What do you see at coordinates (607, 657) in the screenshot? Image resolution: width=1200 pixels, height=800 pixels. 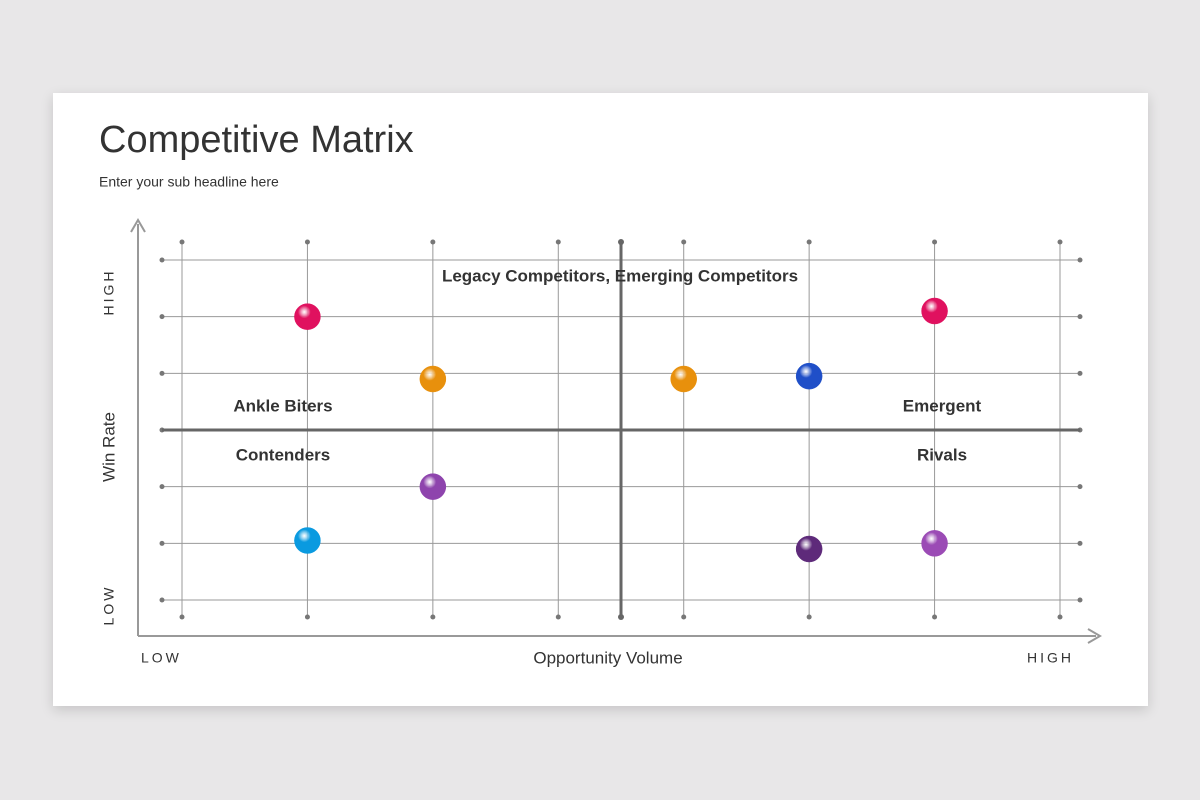 I see `x-axis-label: Opportunity Volume` at bounding box center [607, 657].